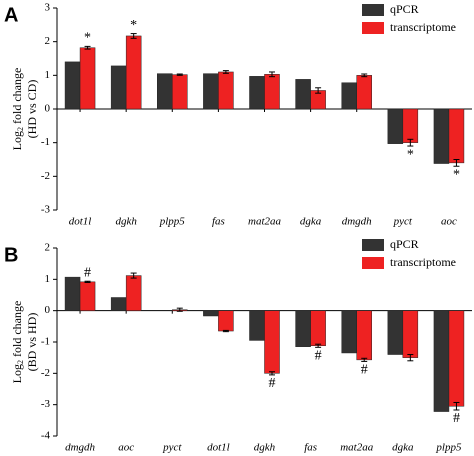 This screenshot has width=474, height=456. Describe the element at coordinates (32, 109) in the screenshot. I see `y-axis-label-2: (HD vs CD)` at that location.